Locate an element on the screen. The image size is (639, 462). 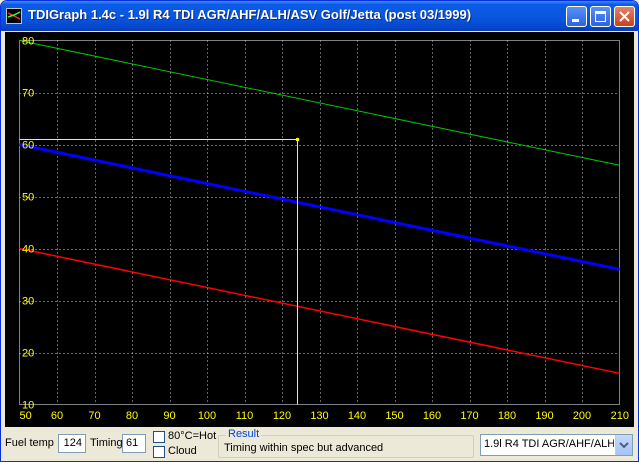
x-tick-label: 110 is located at coordinates (245, 416).